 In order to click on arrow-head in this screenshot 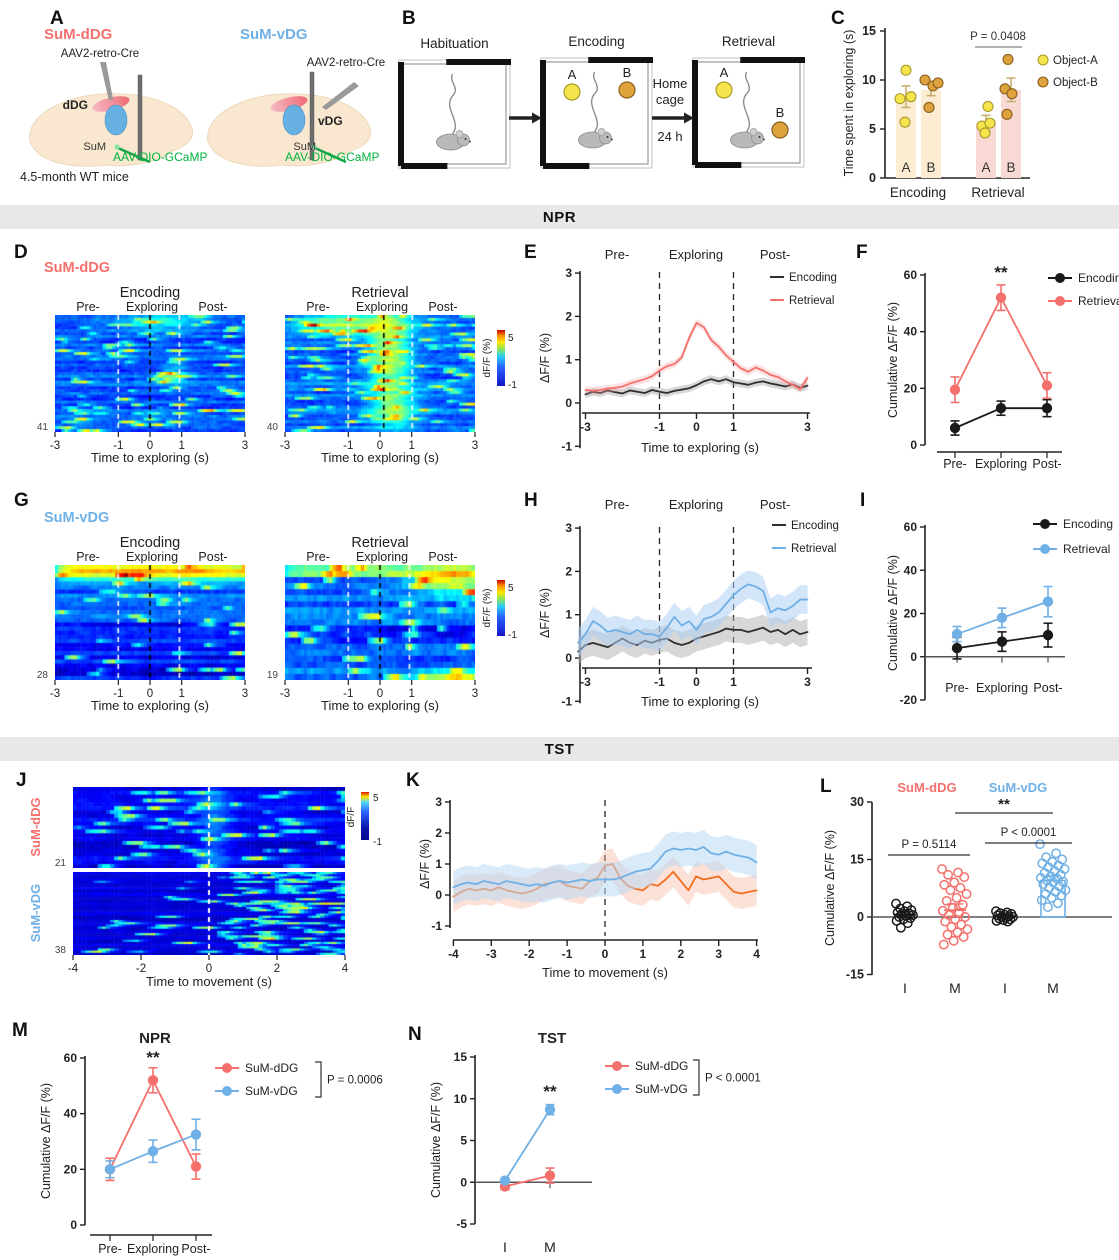, I will do `click(537, 118)`.